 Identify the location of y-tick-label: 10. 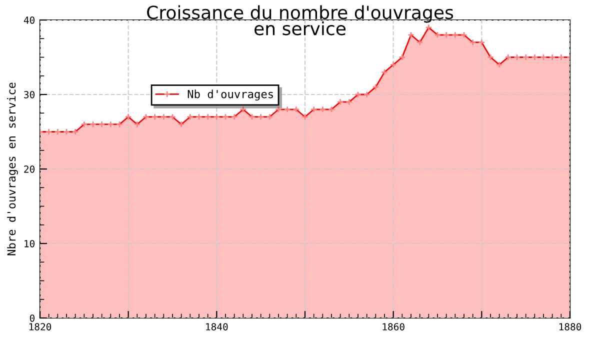
(29, 244).